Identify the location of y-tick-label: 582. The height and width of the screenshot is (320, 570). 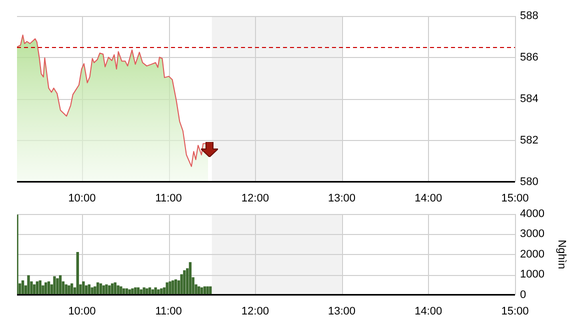
(529, 140).